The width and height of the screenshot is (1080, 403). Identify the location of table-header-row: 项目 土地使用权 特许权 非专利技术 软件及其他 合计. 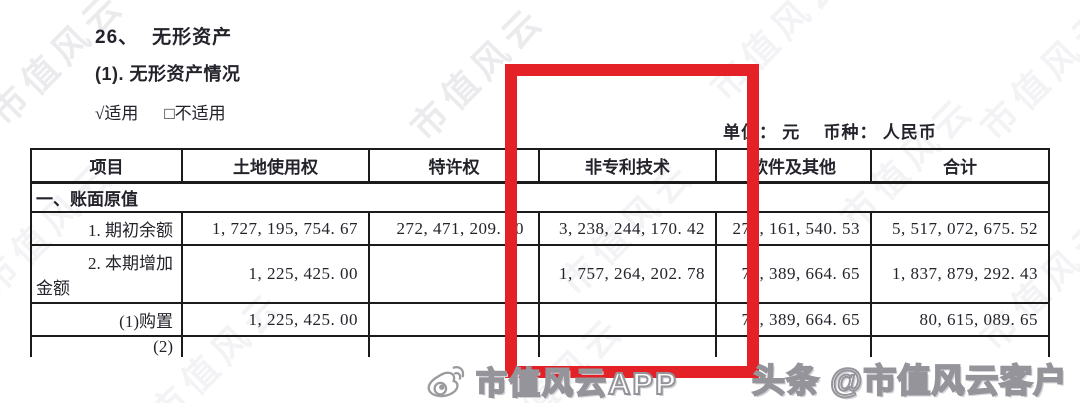
(540, 166).